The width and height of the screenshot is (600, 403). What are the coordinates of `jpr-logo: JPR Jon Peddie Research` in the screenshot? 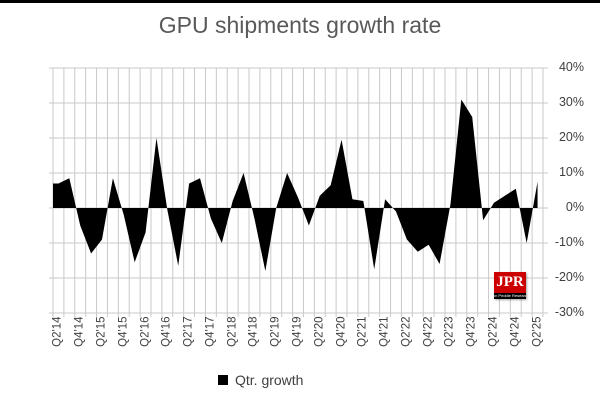 It's located at (510, 285).